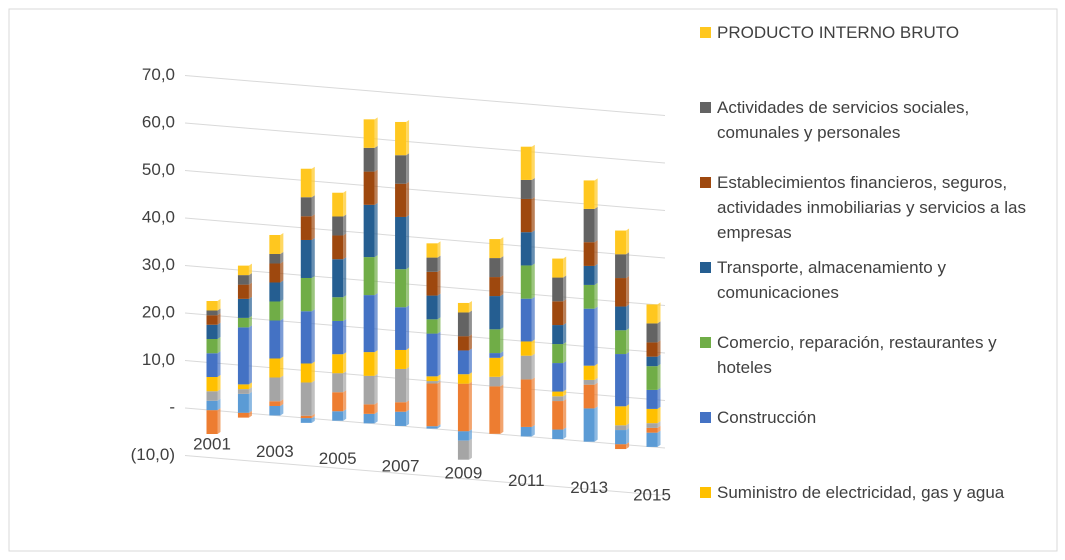  Describe the element at coordinates (158, 169) in the screenshot. I see `y-tick-label: 50,0` at that location.